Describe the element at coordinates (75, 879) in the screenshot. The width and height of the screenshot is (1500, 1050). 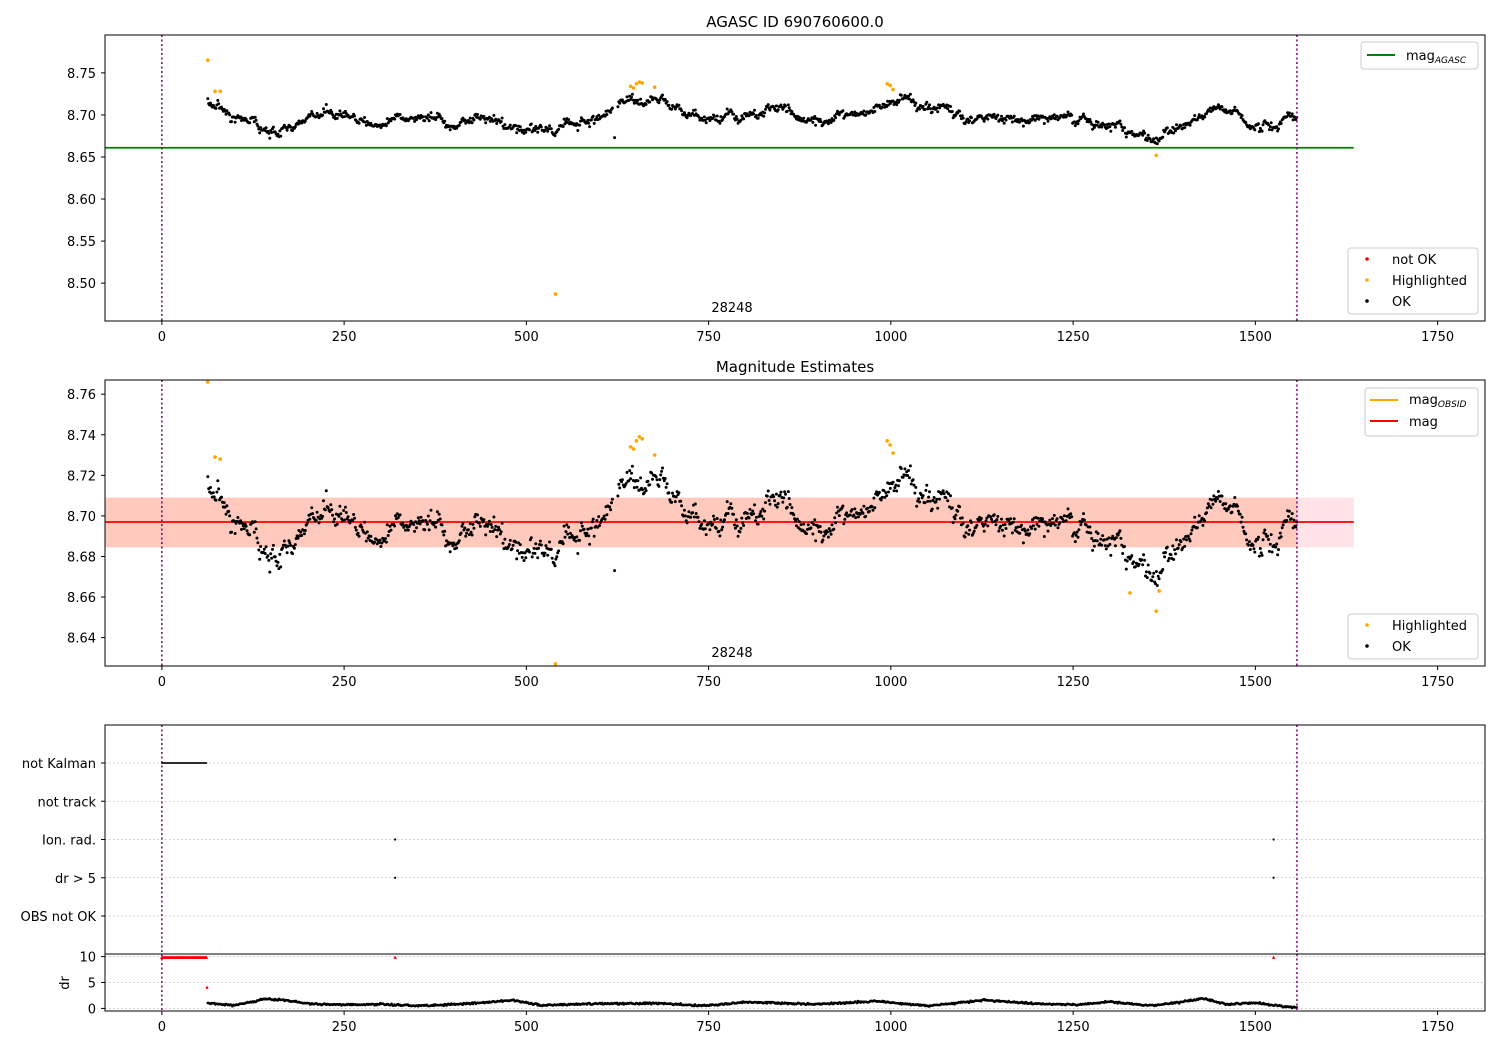
I see `category-label: dr > 5` at that location.